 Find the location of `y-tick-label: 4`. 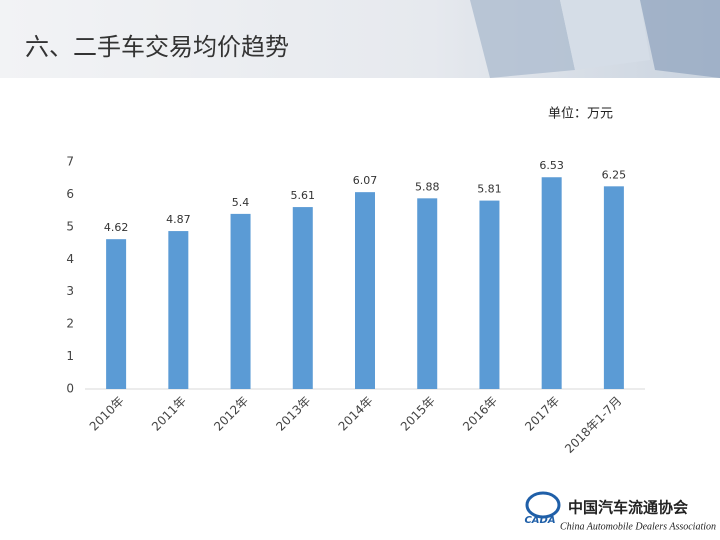

y-tick-label: 4 is located at coordinates (70, 259).